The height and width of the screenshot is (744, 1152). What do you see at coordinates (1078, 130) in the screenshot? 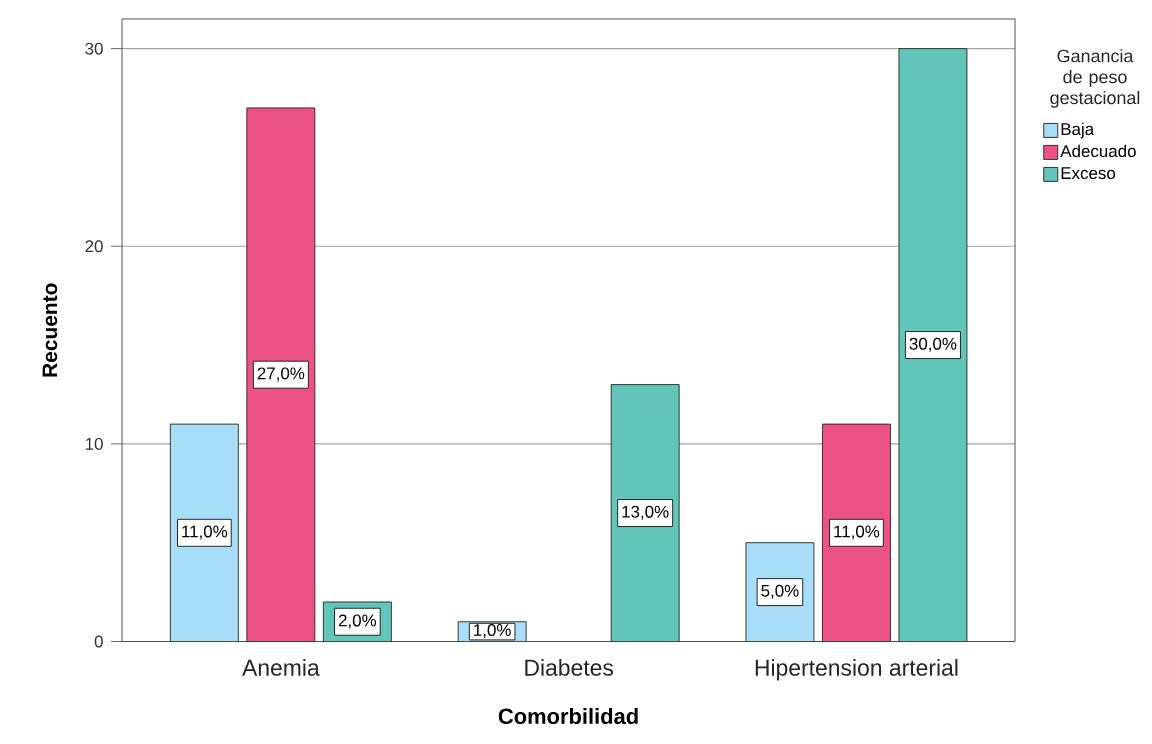
I see `legend-label: Baja` at bounding box center [1078, 130].